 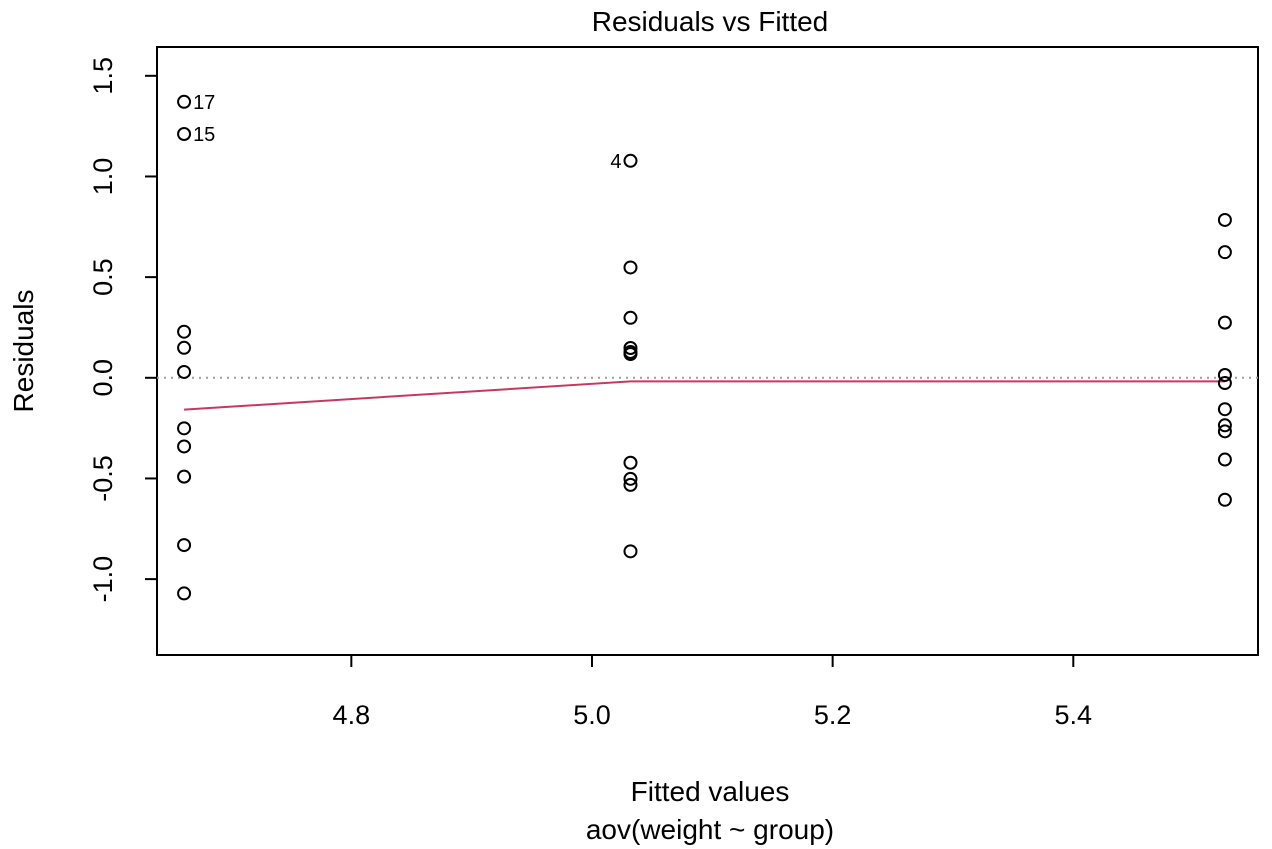 What do you see at coordinates (1074, 715) in the screenshot?
I see `x-tick-label: 5.4` at bounding box center [1074, 715].